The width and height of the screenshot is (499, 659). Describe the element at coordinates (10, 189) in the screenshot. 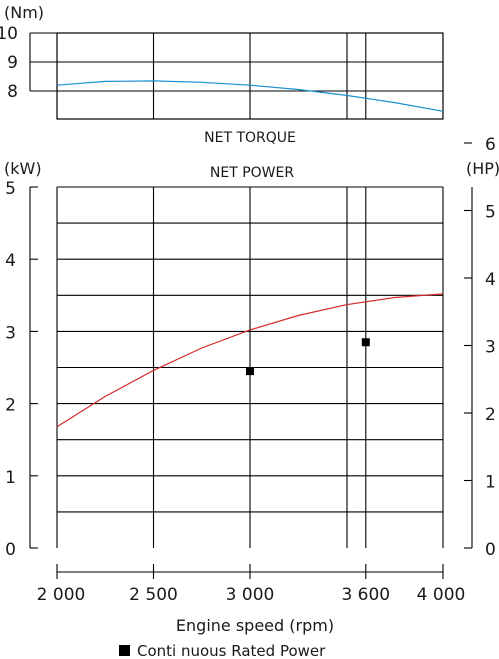

I see `kw-axis-tick-label: 5` at that location.